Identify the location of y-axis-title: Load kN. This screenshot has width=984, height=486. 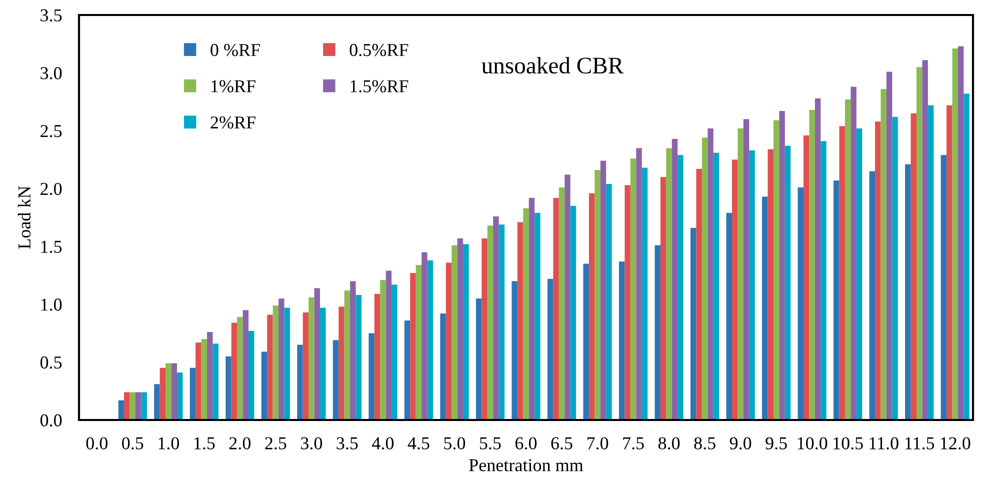
(24, 217).